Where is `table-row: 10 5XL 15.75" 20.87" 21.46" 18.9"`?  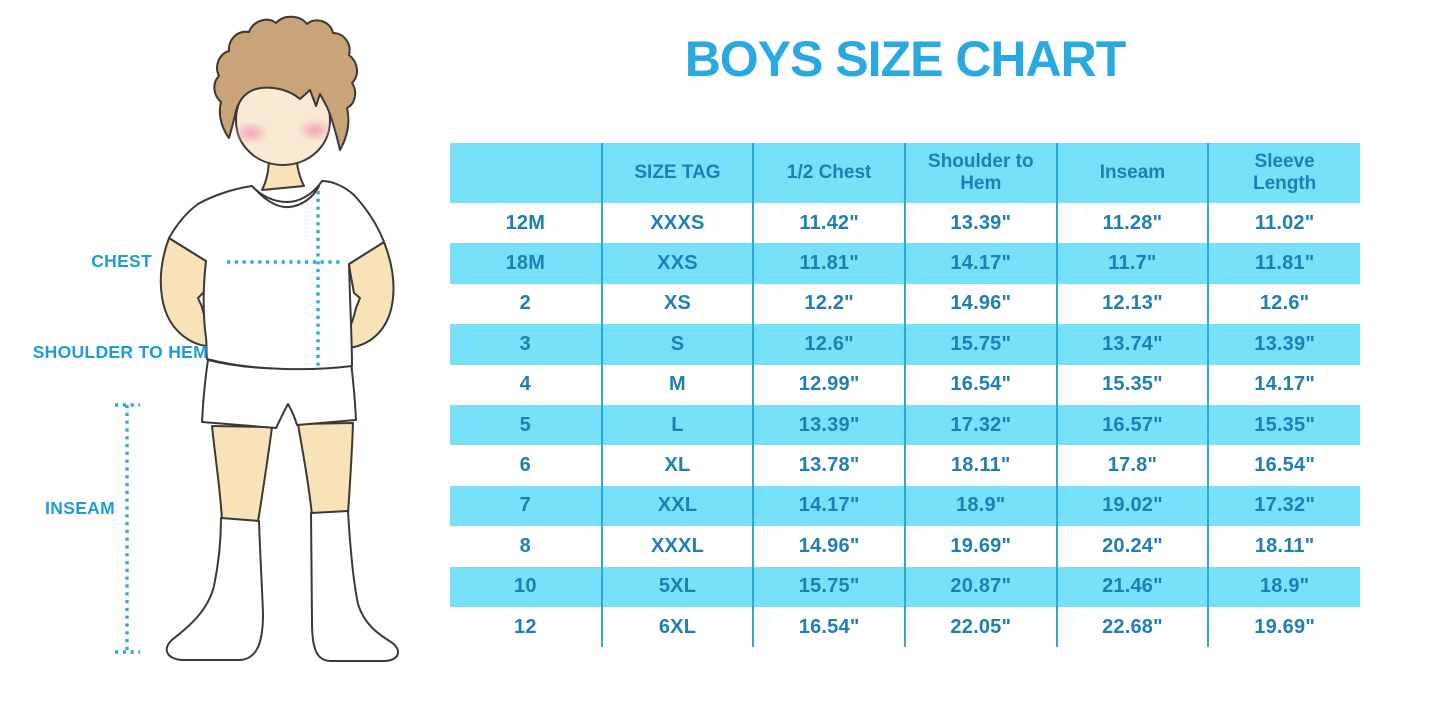 table-row: 10 5XL 15.75" 20.87" 21.46" 18.9" is located at coordinates (905, 586).